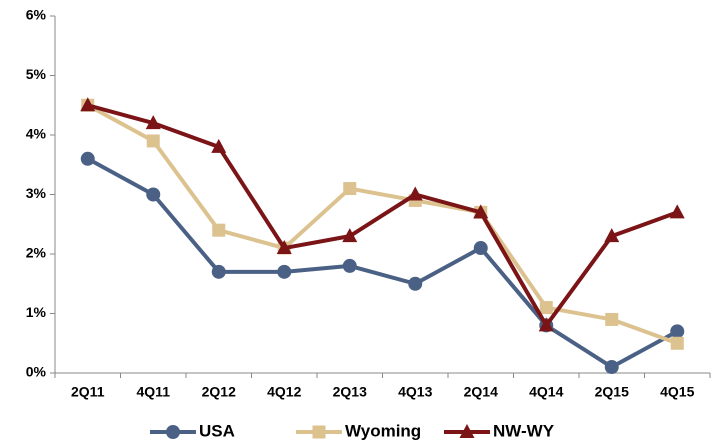 The image size is (718, 444). I want to click on x-tick-label: 2Q11, so click(88, 392).